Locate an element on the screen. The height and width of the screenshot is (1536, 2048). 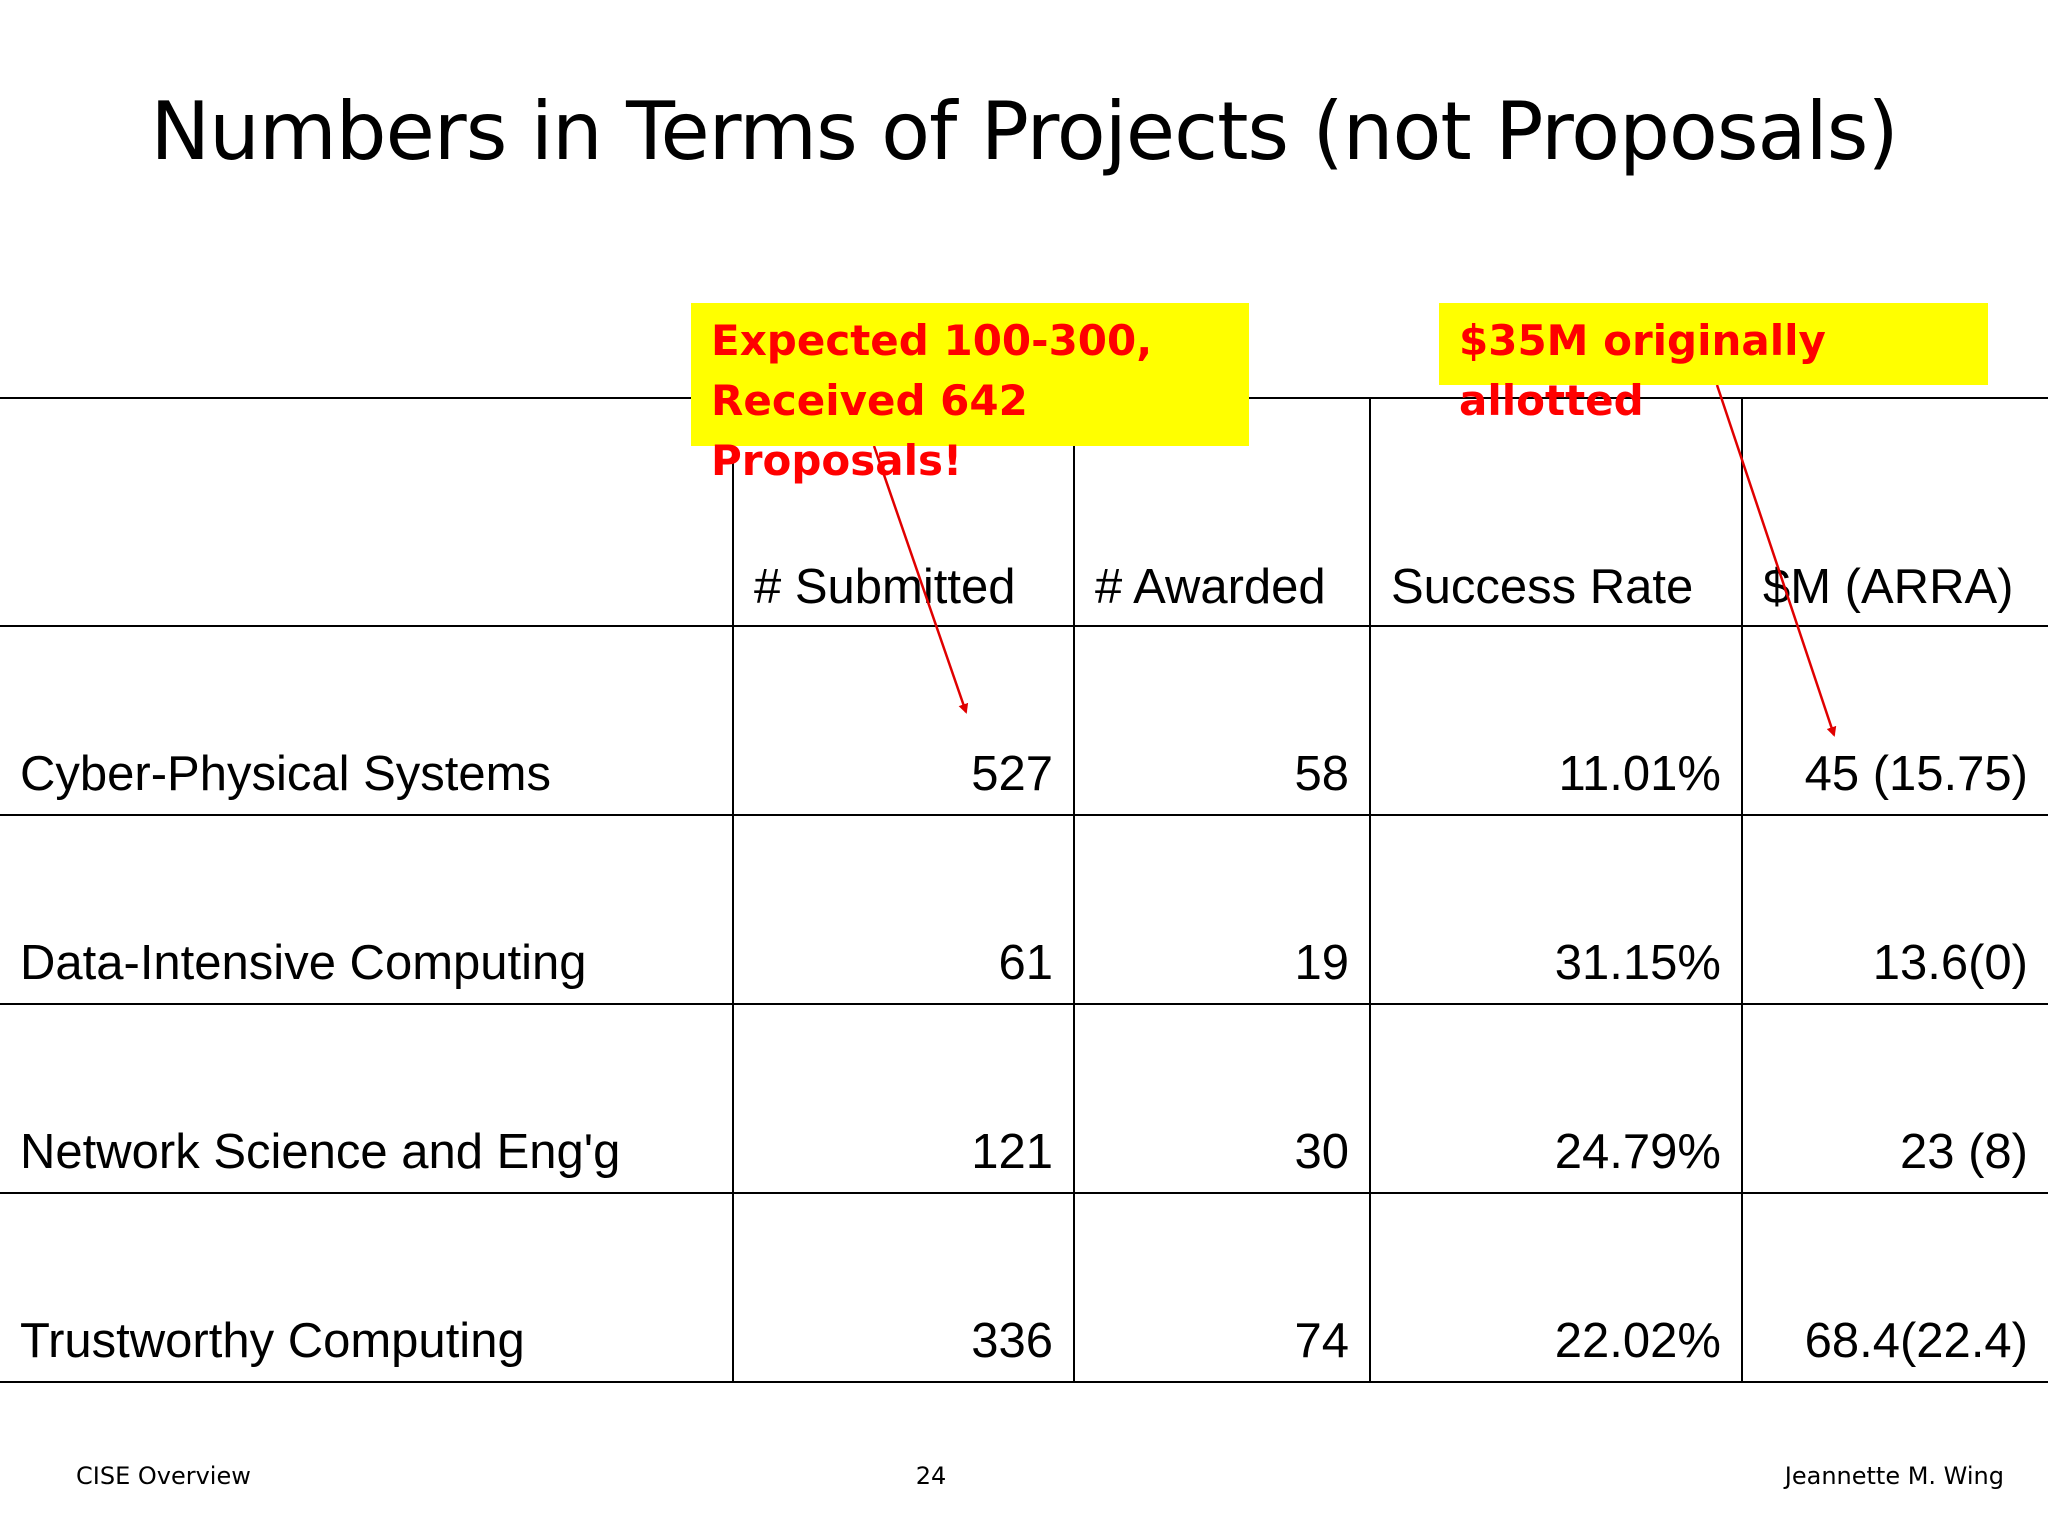
success-rate-cell: 24.79% is located at coordinates (1556, 1098).